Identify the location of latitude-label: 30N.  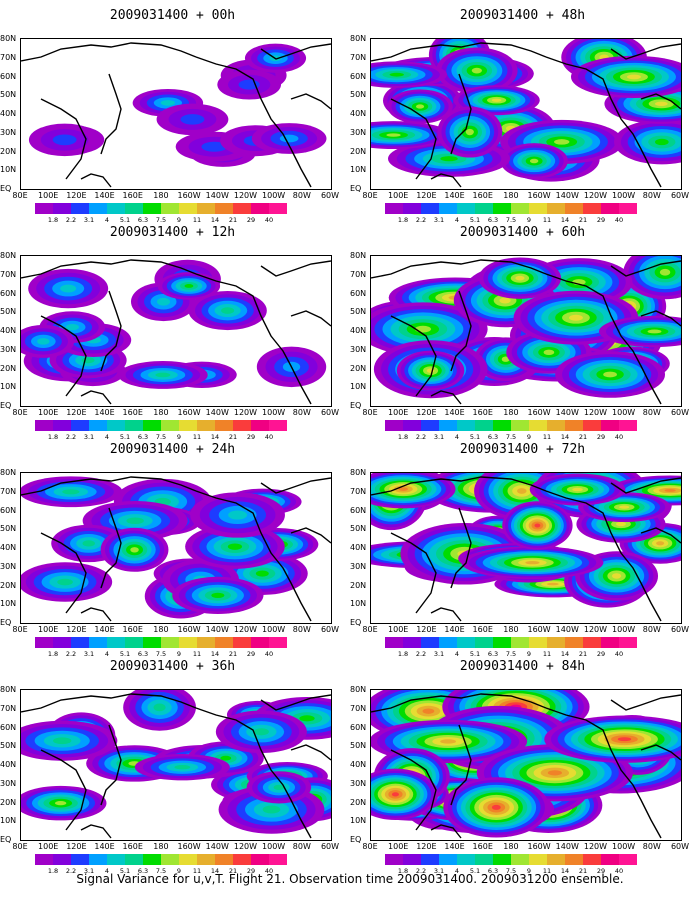
(8, 132).